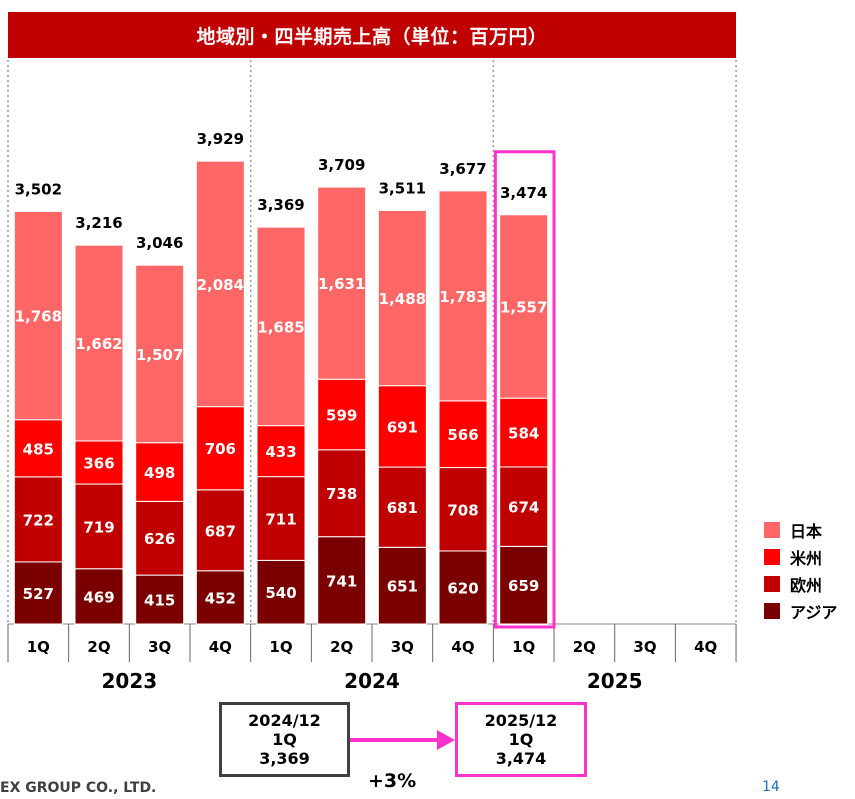 The image size is (855, 799). I want to click on data-label: 1,488, so click(402, 299).